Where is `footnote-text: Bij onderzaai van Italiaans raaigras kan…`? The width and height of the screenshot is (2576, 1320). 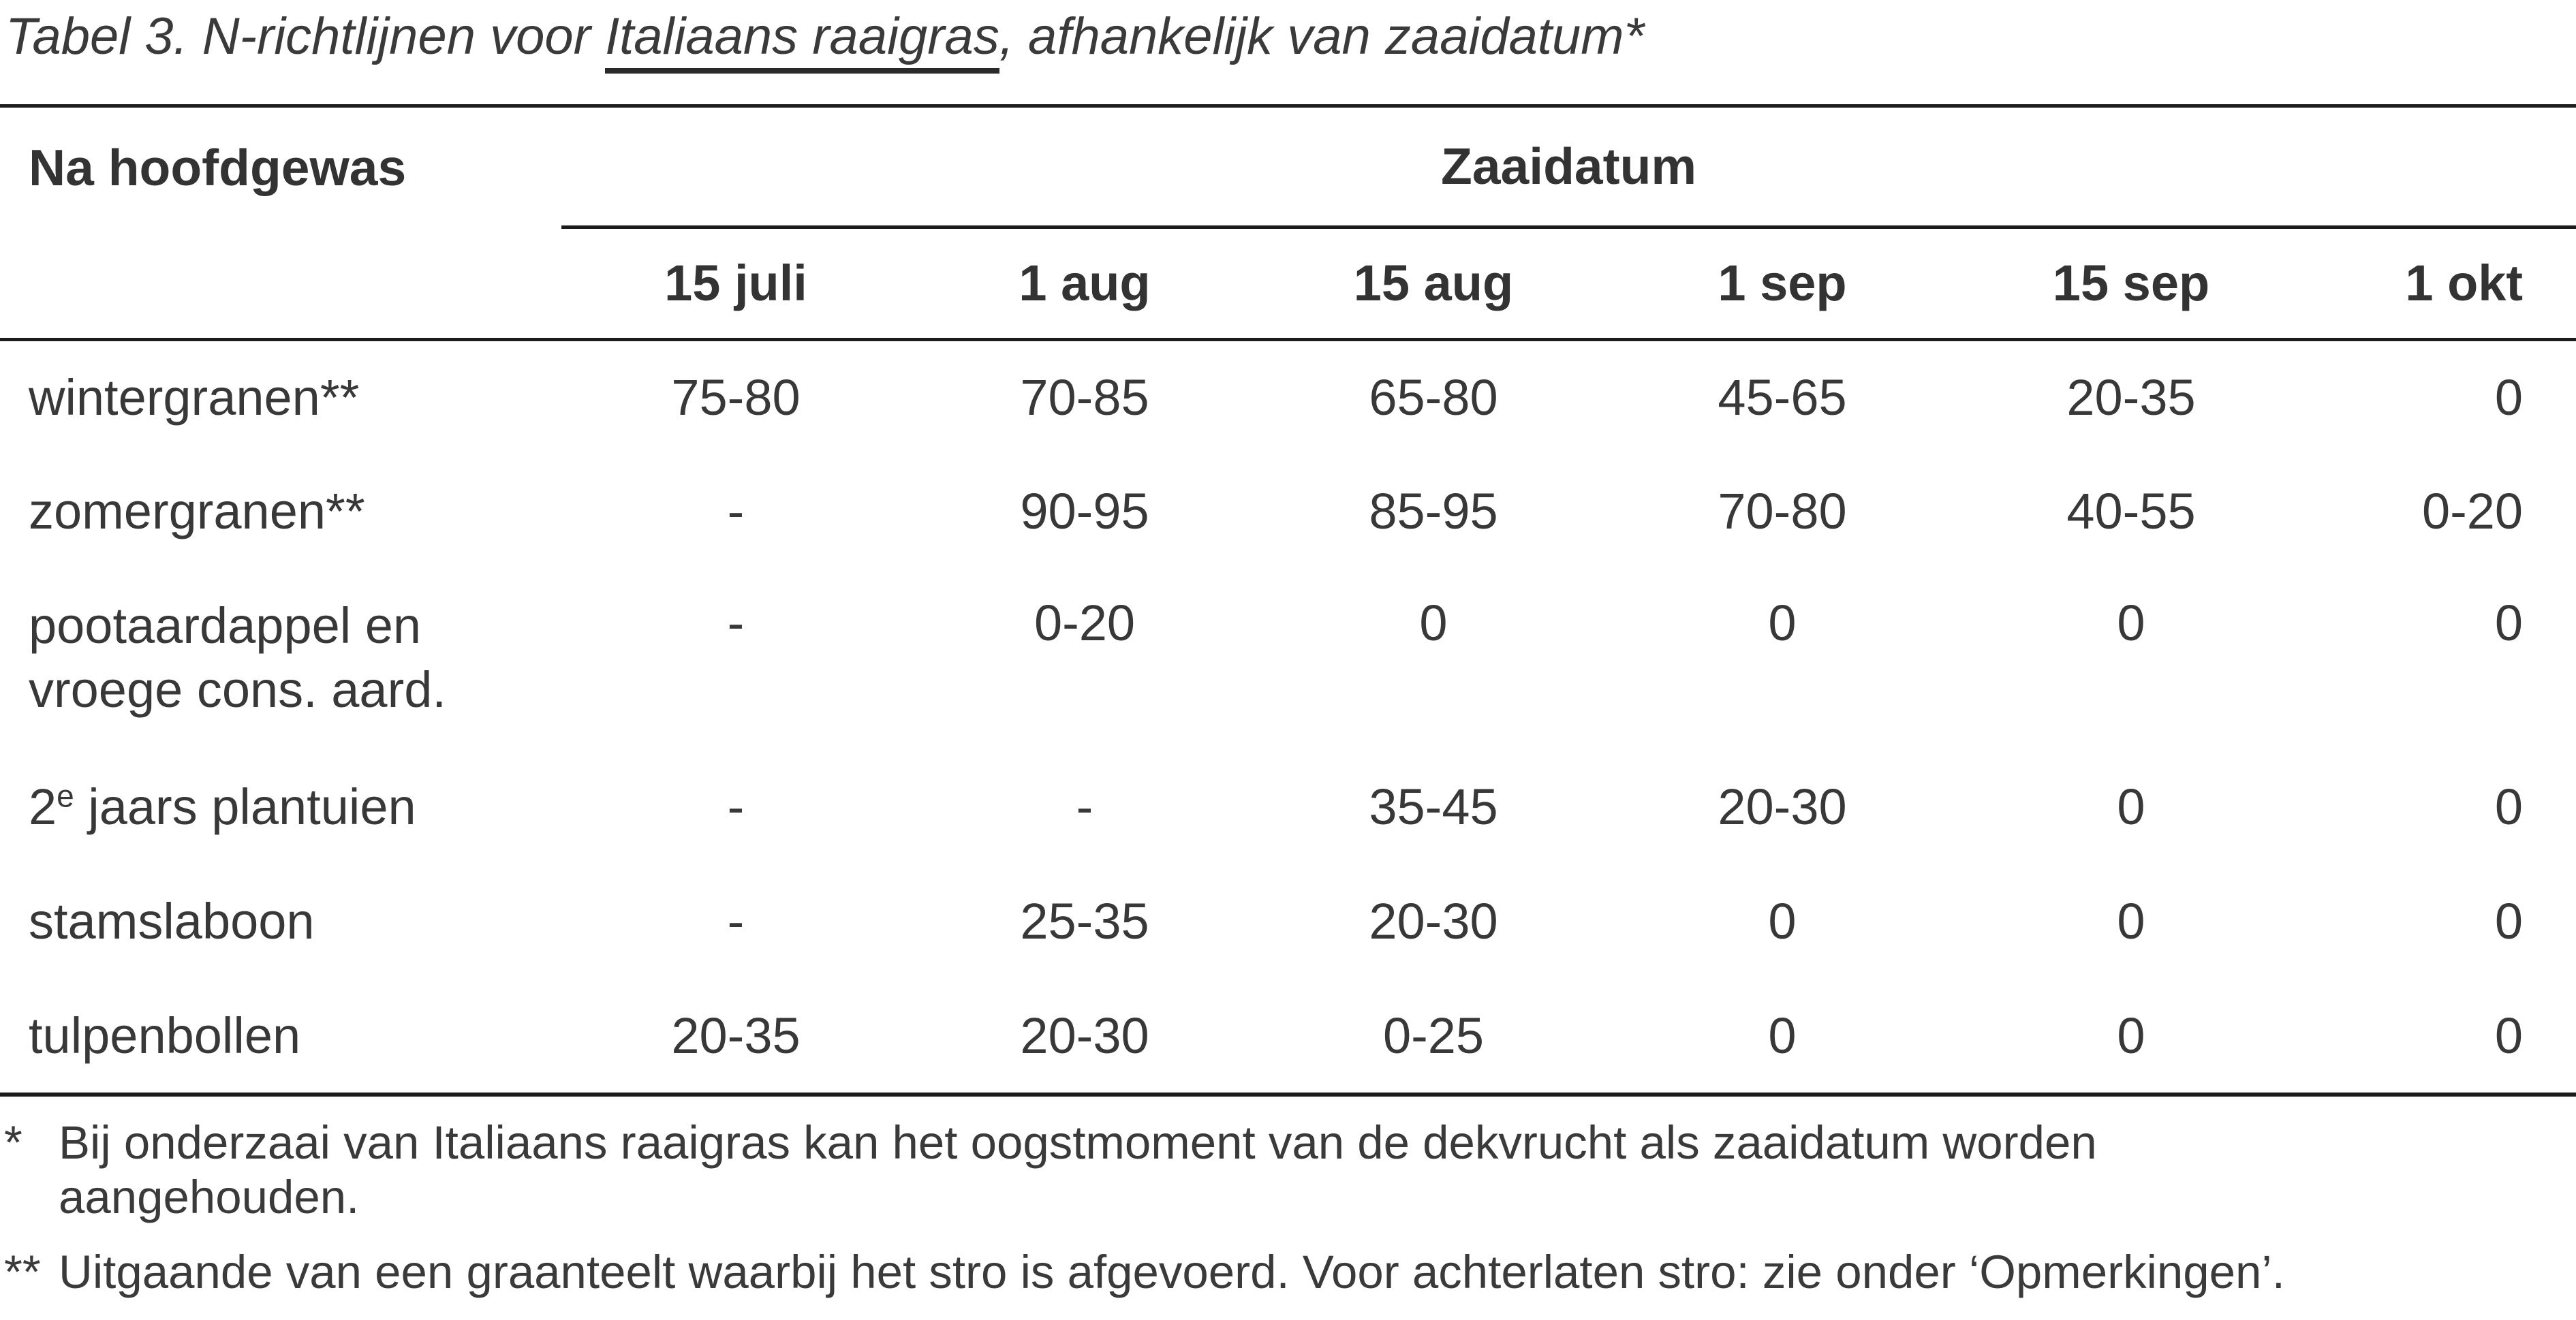 footnote-text: Bij onderzaai van Italiaans raaigras kan… is located at coordinates (1312, 1170).